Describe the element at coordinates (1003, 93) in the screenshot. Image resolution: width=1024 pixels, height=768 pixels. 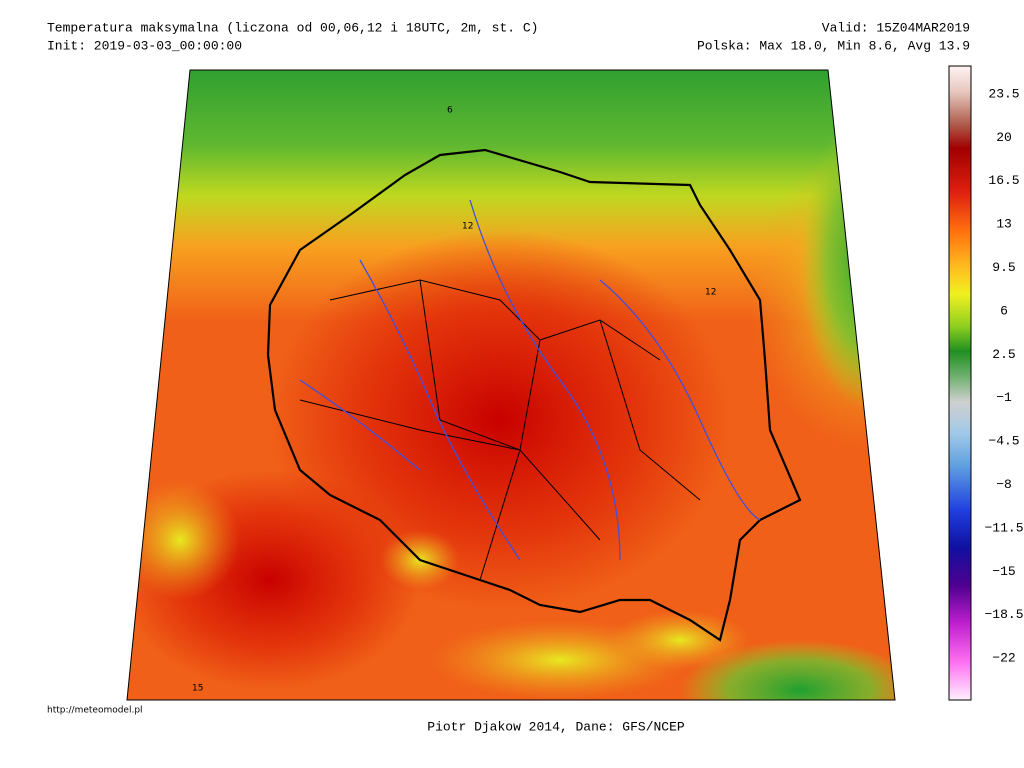
I see `colorbar-label: 23.5` at that location.